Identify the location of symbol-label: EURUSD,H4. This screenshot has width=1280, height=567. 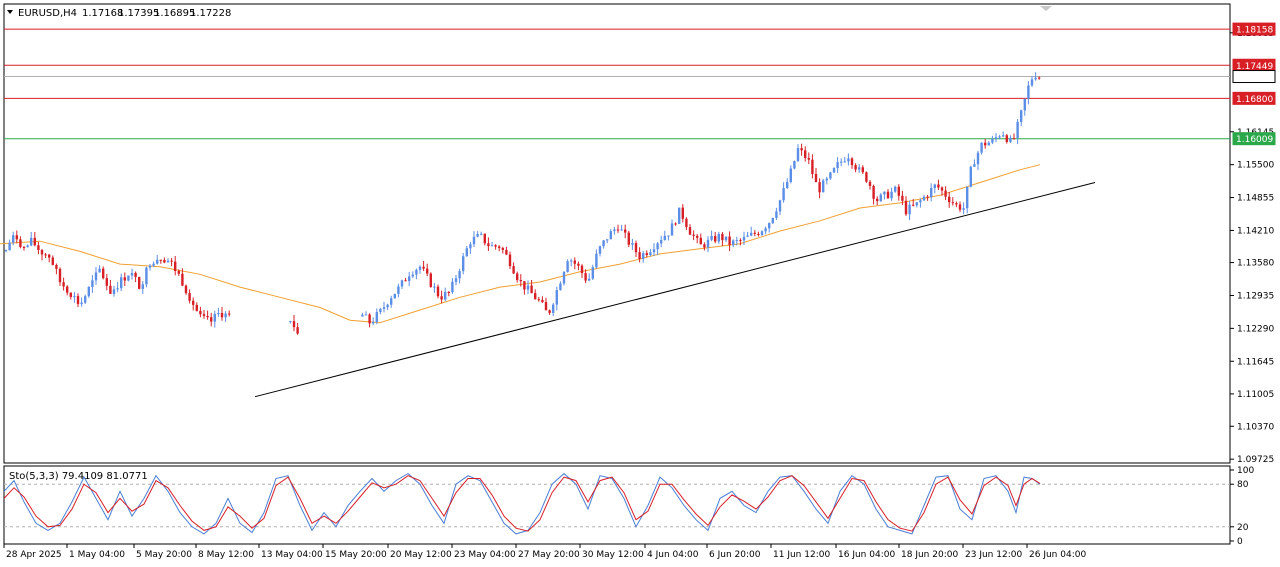
(47, 13).